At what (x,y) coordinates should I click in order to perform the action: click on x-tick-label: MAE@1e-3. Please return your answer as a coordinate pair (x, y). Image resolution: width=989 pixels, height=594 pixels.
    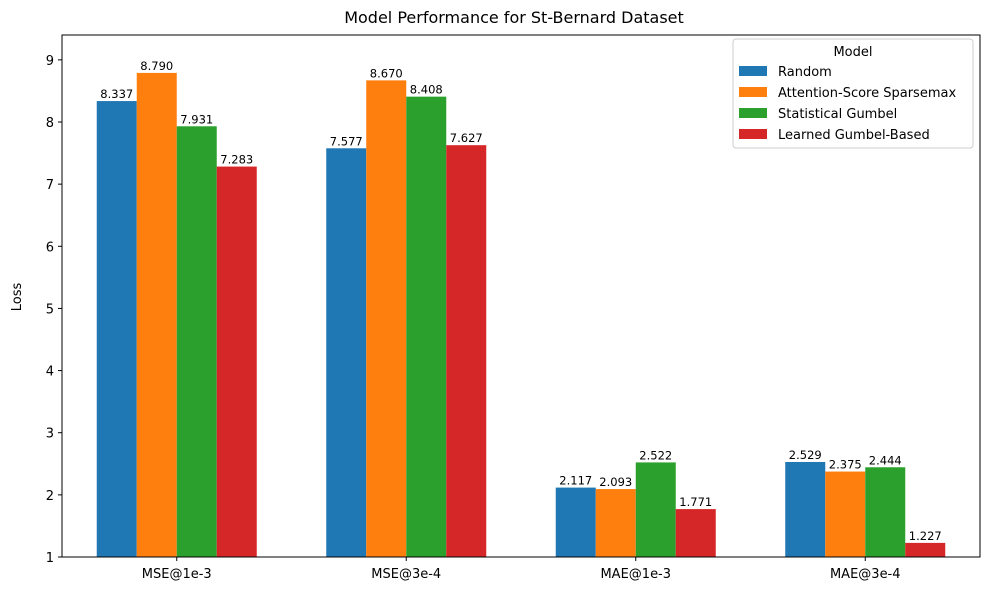
    Looking at the image, I should click on (635, 574).